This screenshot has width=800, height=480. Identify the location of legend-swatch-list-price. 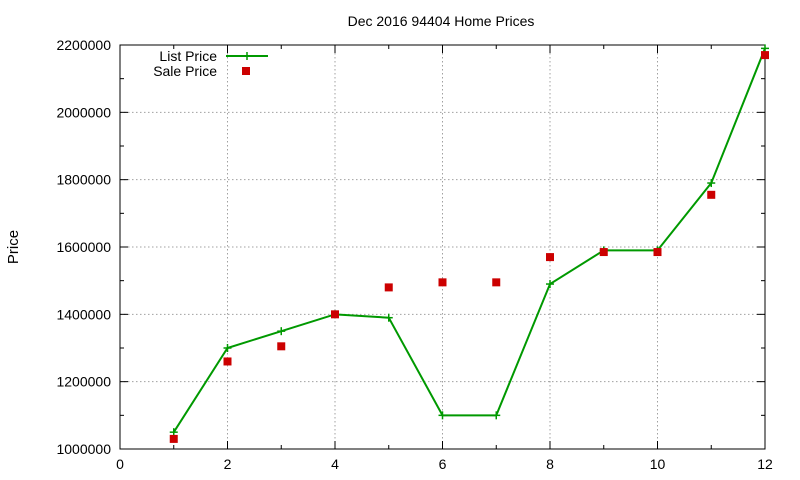
(247, 56).